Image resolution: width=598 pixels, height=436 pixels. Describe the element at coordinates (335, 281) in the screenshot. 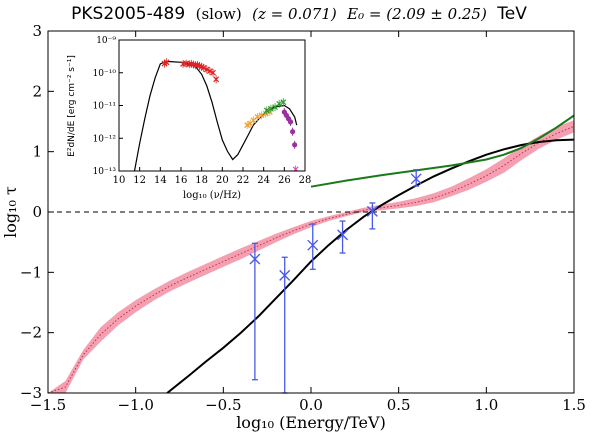

I see `data-points` at that location.